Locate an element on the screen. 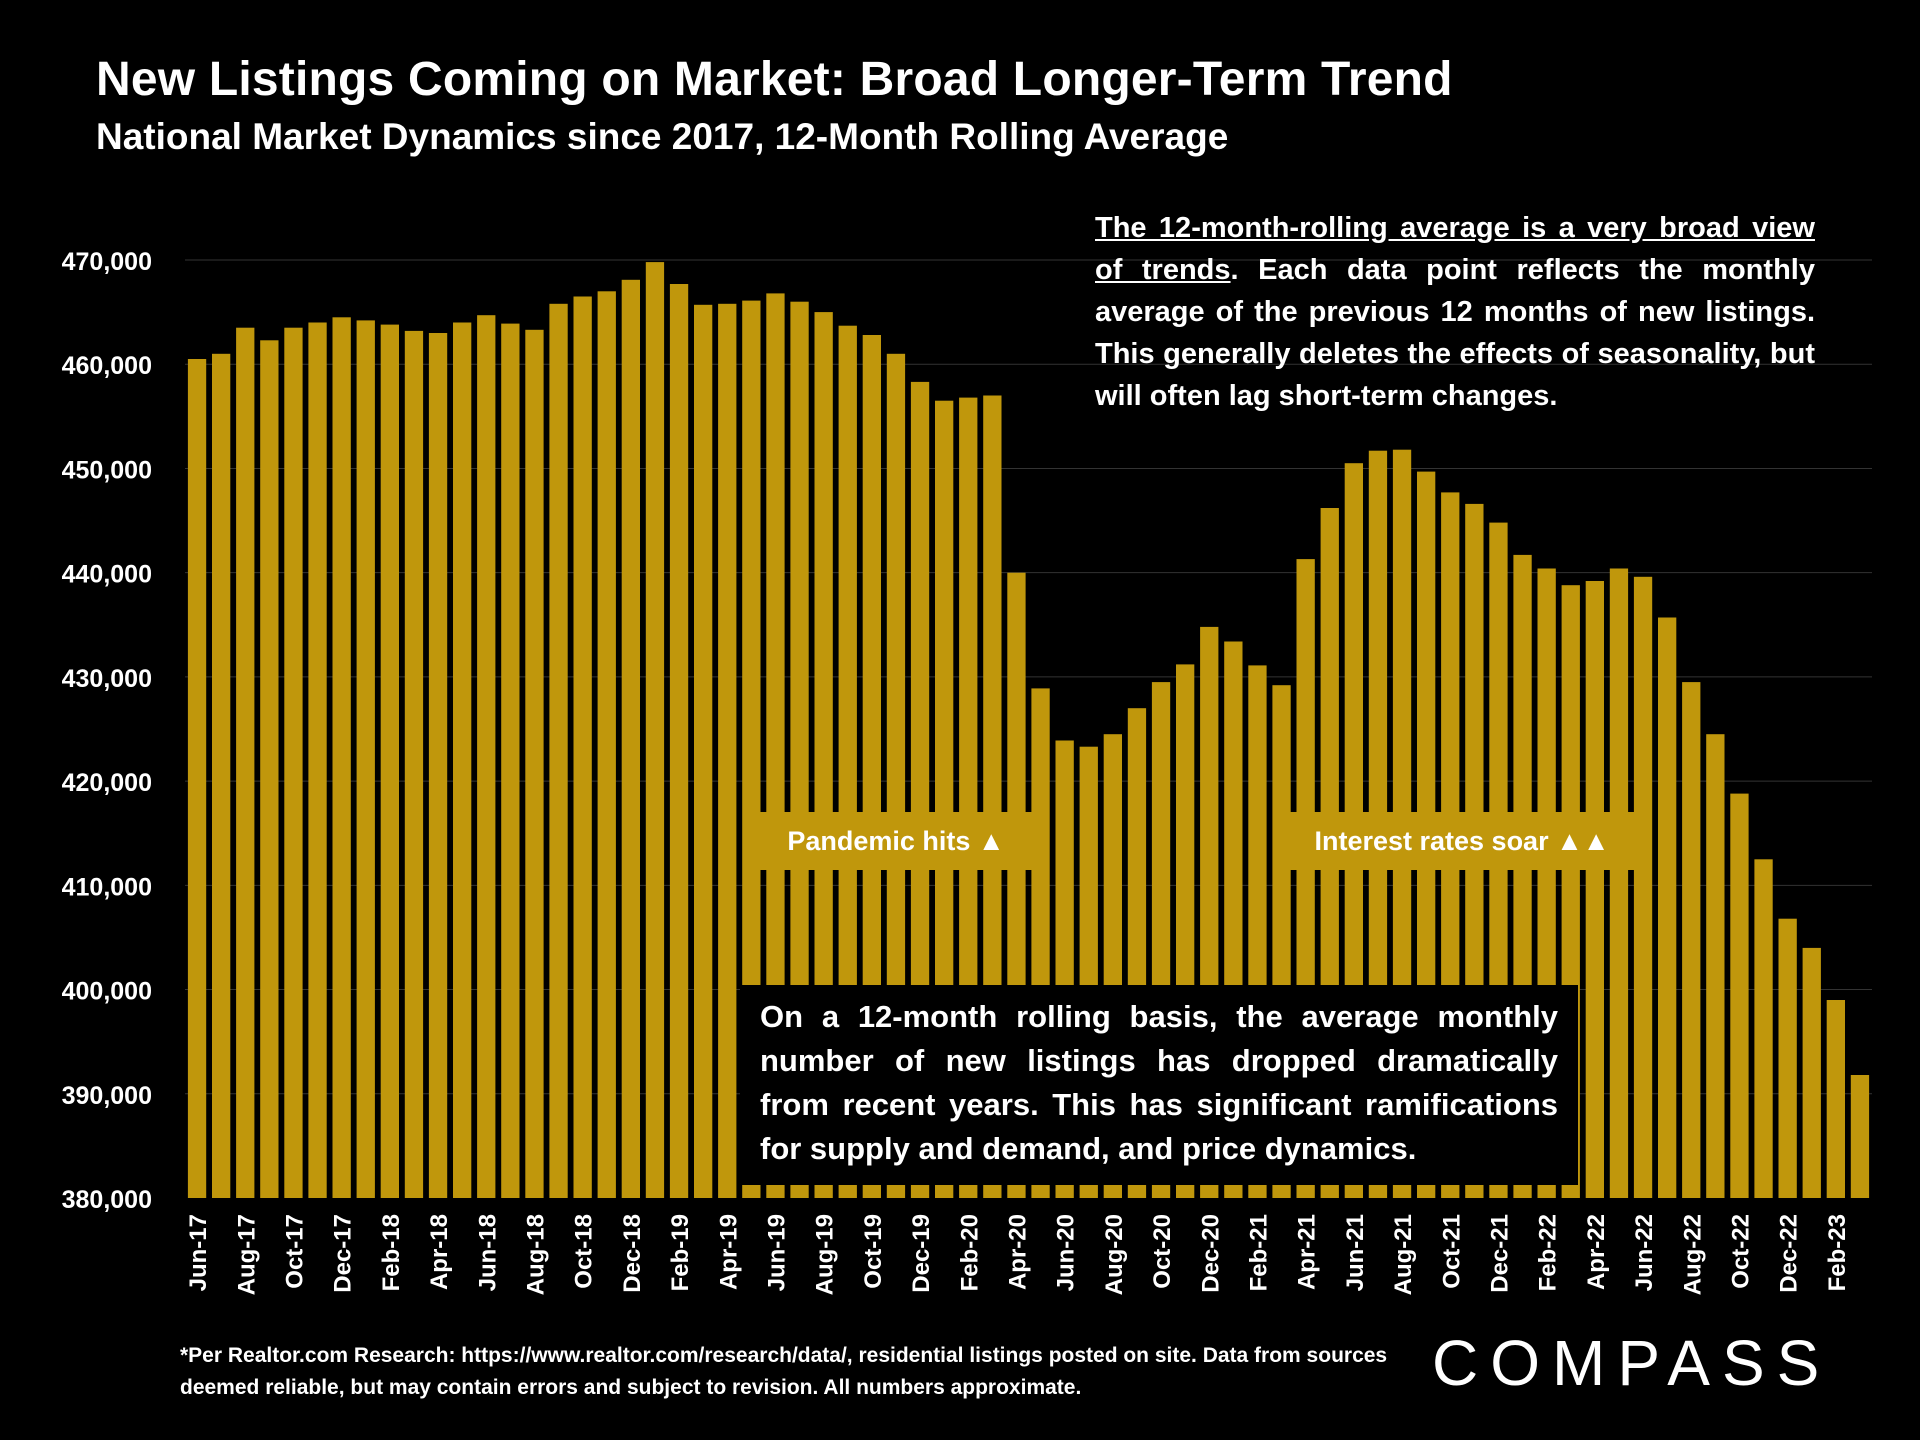 This screenshot has width=1920, height=1440. y-tick-label: 420,000 is located at coordinates (107, 783).